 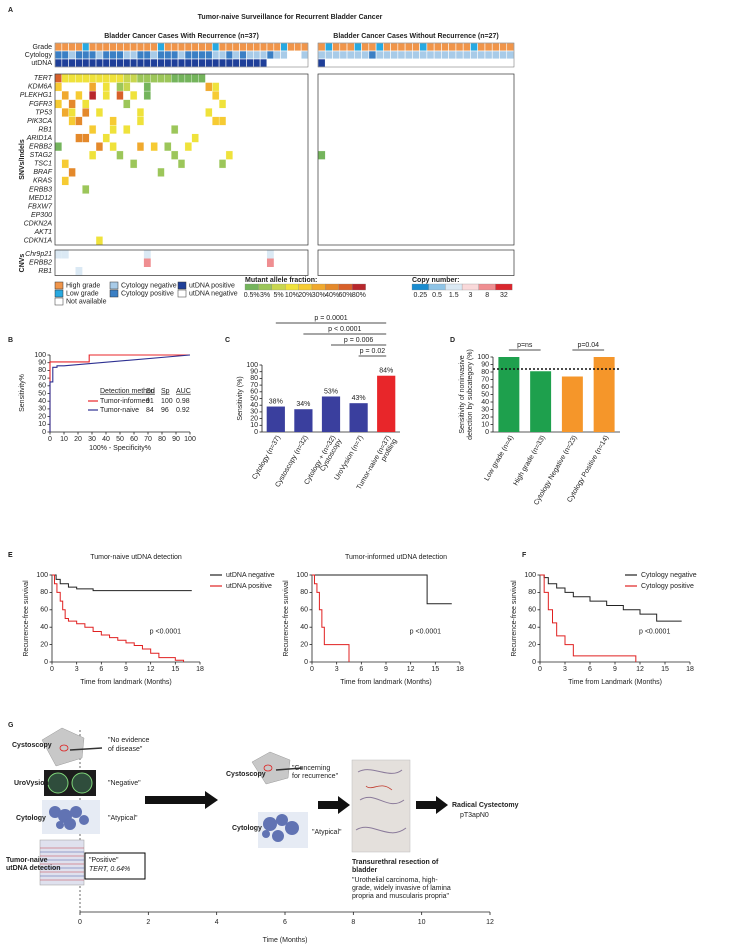 I want to click on significance-label: p = 0.02, so click(x=373, y=351).